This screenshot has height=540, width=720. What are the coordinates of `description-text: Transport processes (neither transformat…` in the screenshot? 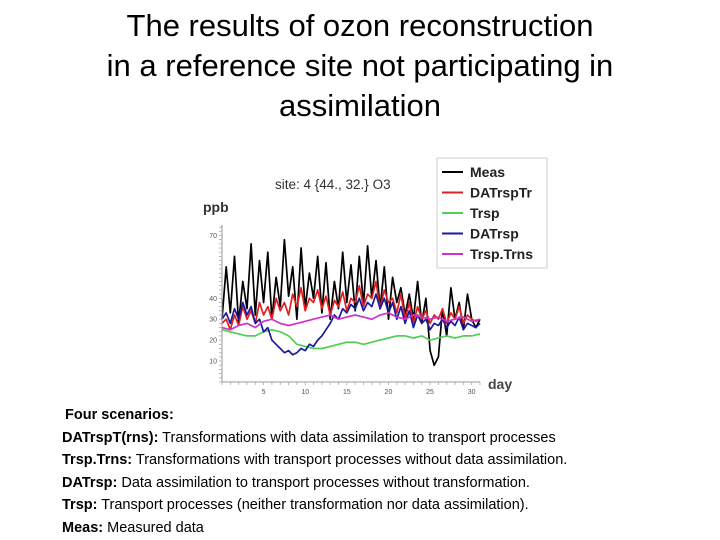 It's located at (313, 505).